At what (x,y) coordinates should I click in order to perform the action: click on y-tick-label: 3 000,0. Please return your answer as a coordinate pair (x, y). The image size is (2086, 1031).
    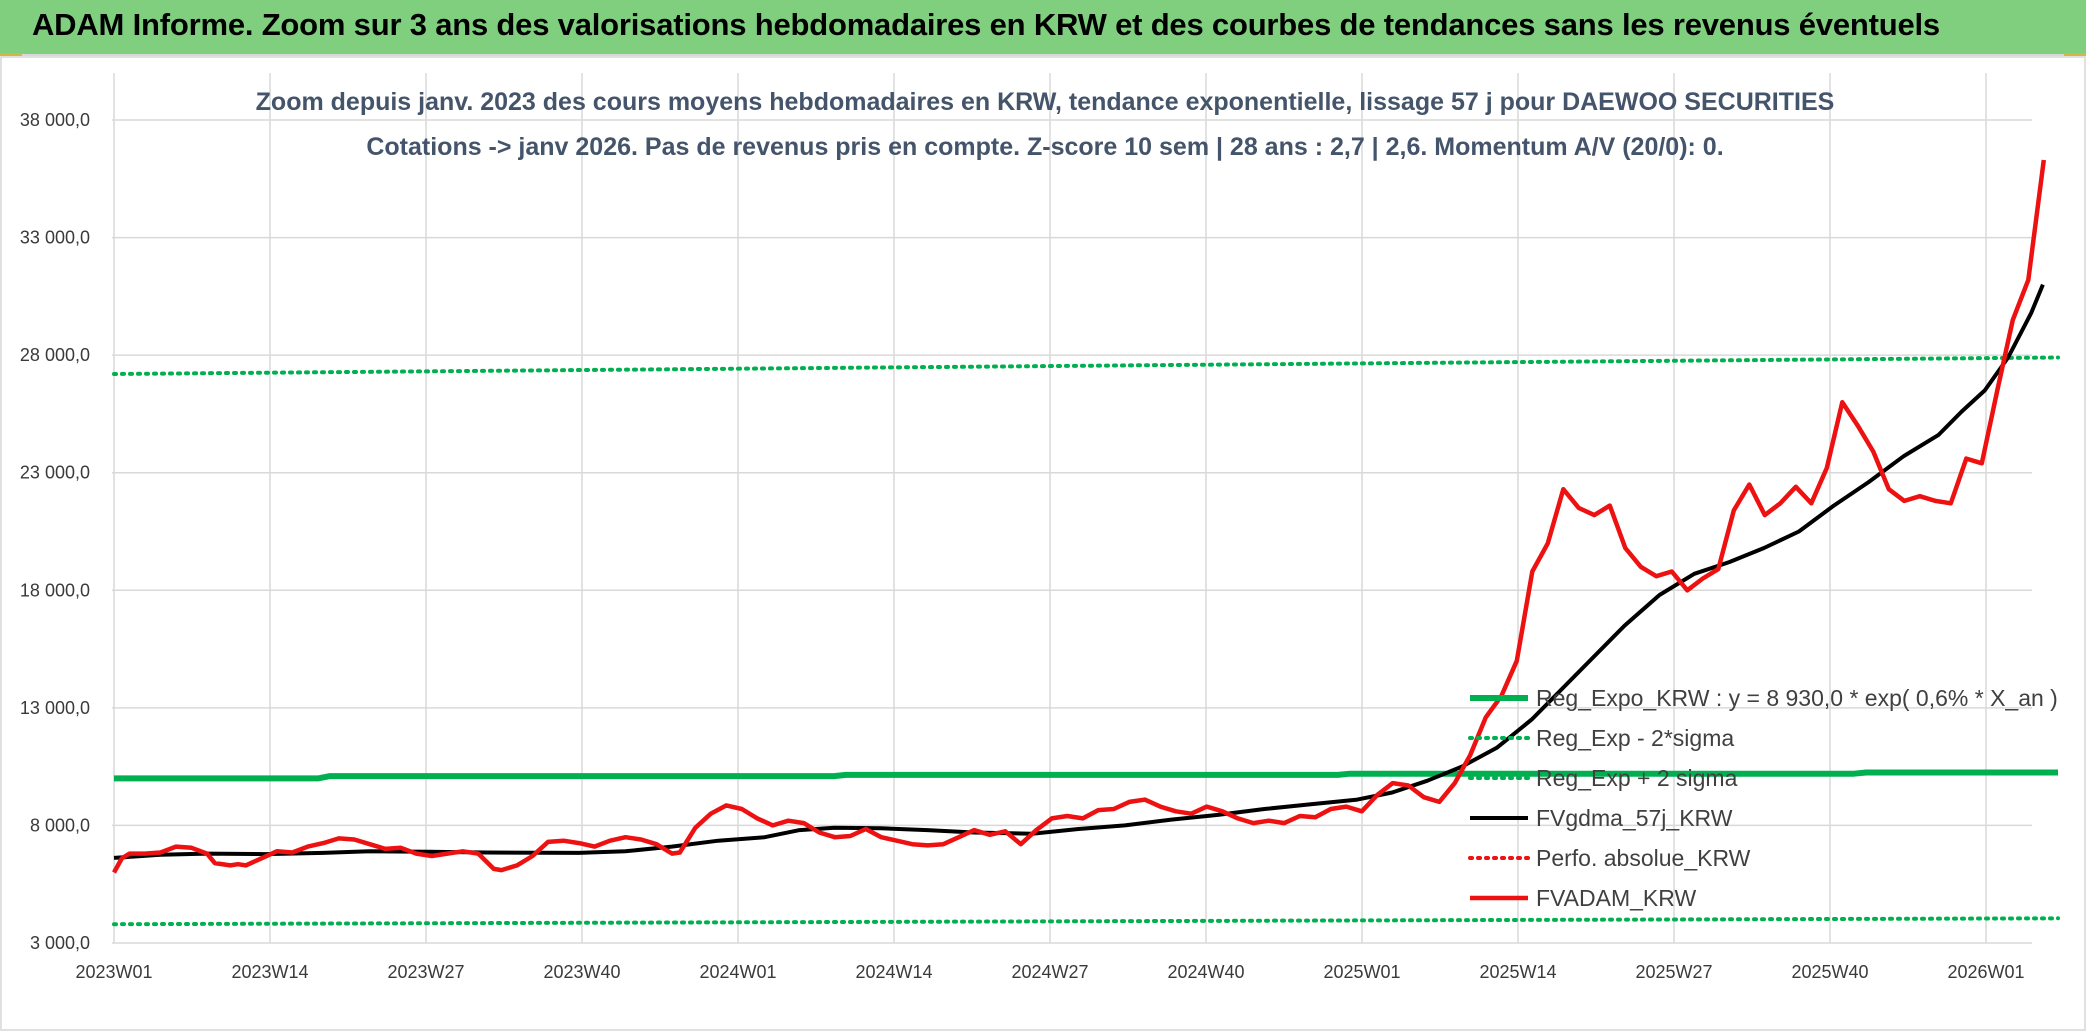
    Looking at the image, I should click on (60, 943).